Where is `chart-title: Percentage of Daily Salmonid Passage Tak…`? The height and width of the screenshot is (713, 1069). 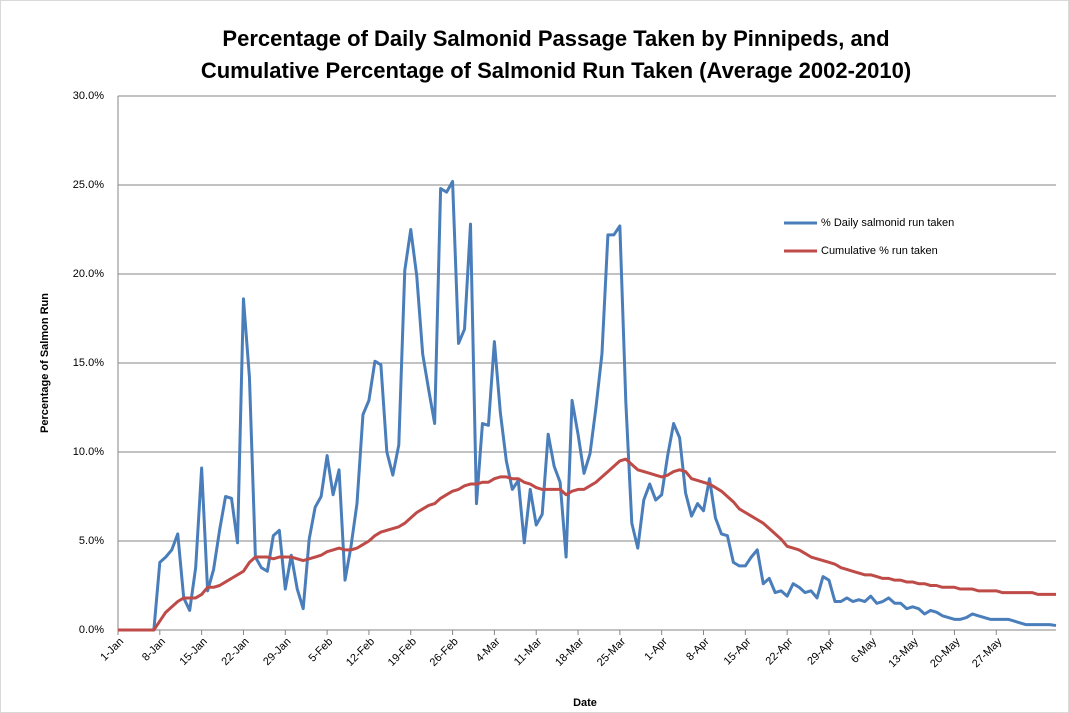
chart-title: Percentage of Daily Salmonid Passage Tak… is located at coordinates (555, 38).